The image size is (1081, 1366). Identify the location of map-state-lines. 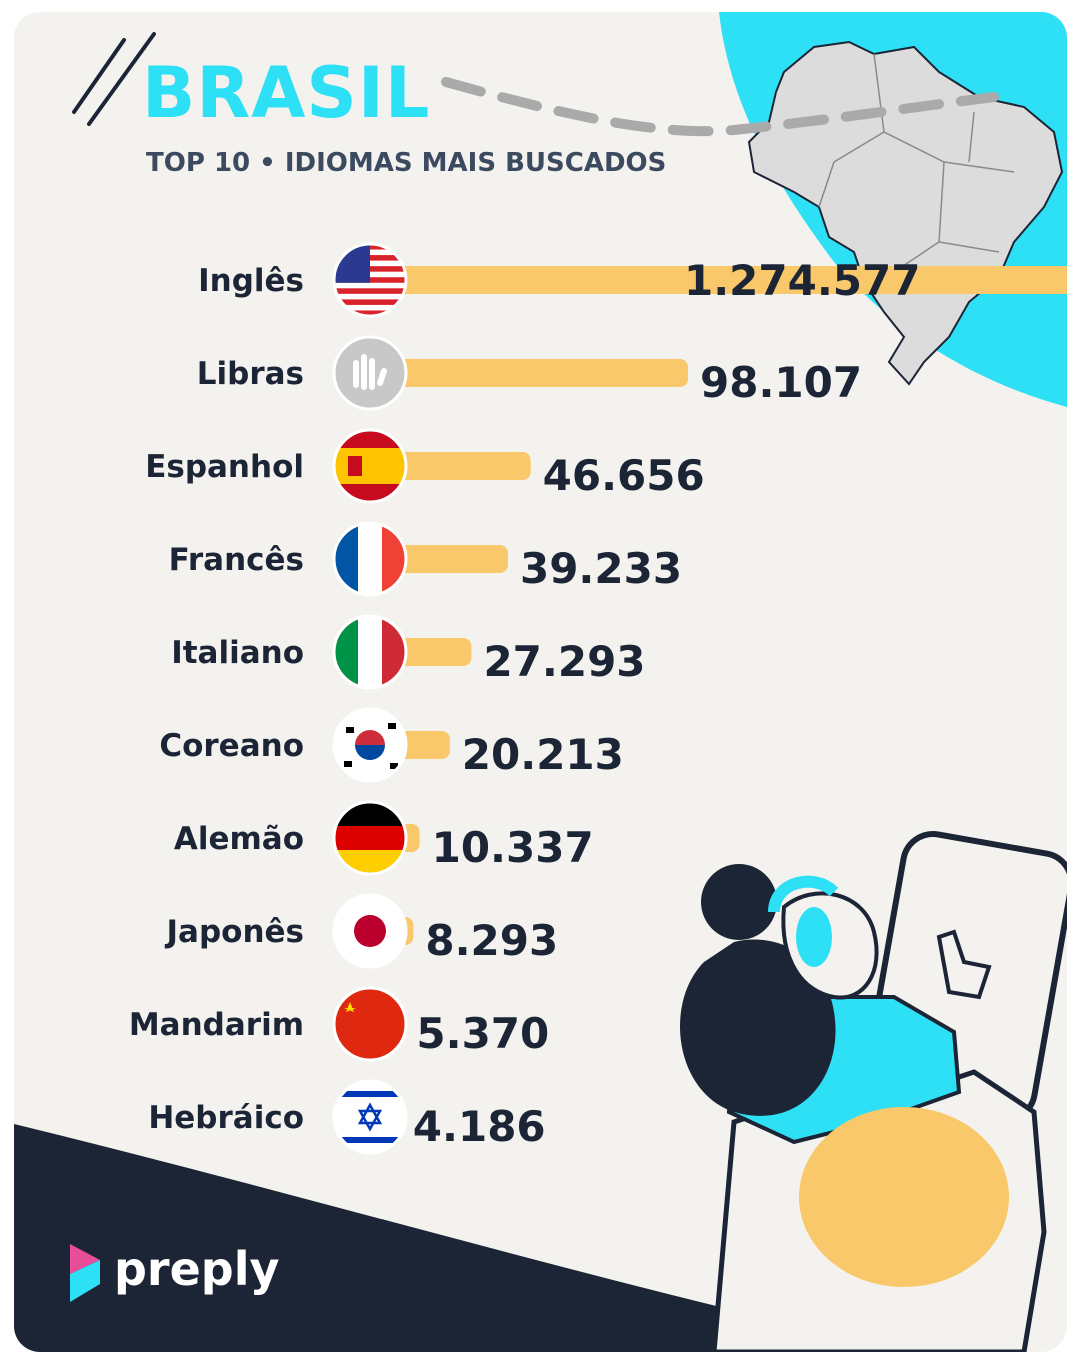
(916, 163).